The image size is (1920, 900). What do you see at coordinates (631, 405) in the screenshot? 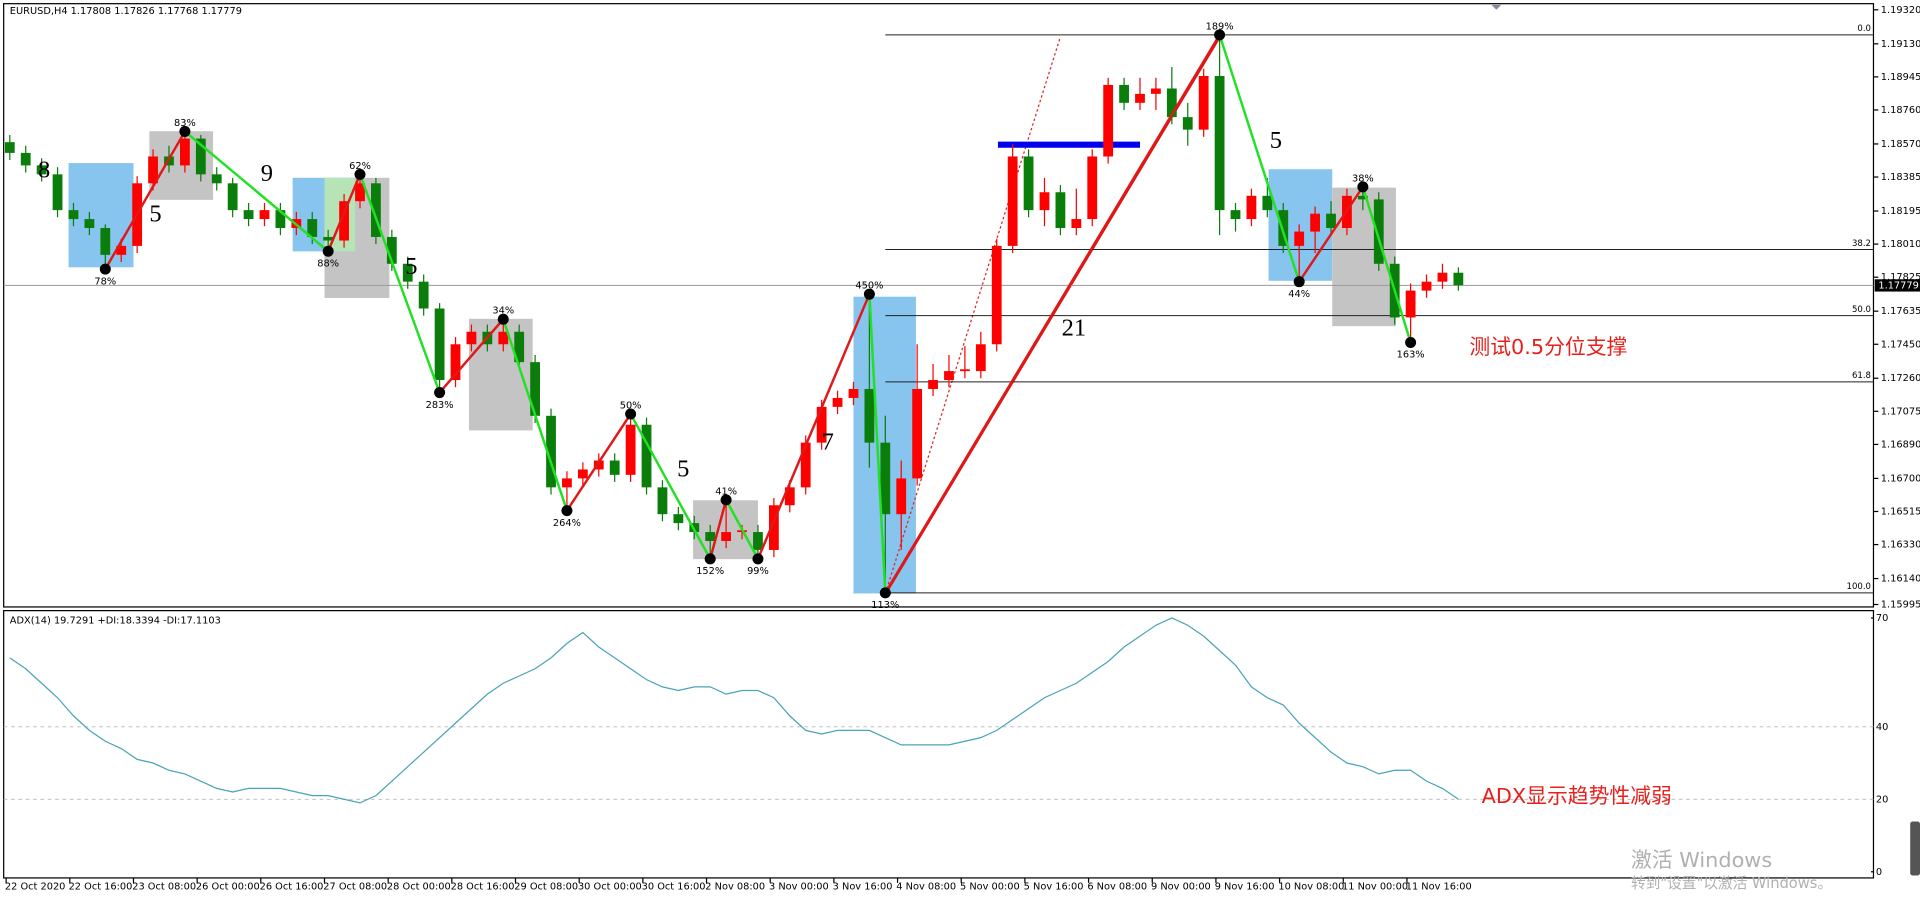
I see `pivot-label: 50%` at bounding box center [631, 405].